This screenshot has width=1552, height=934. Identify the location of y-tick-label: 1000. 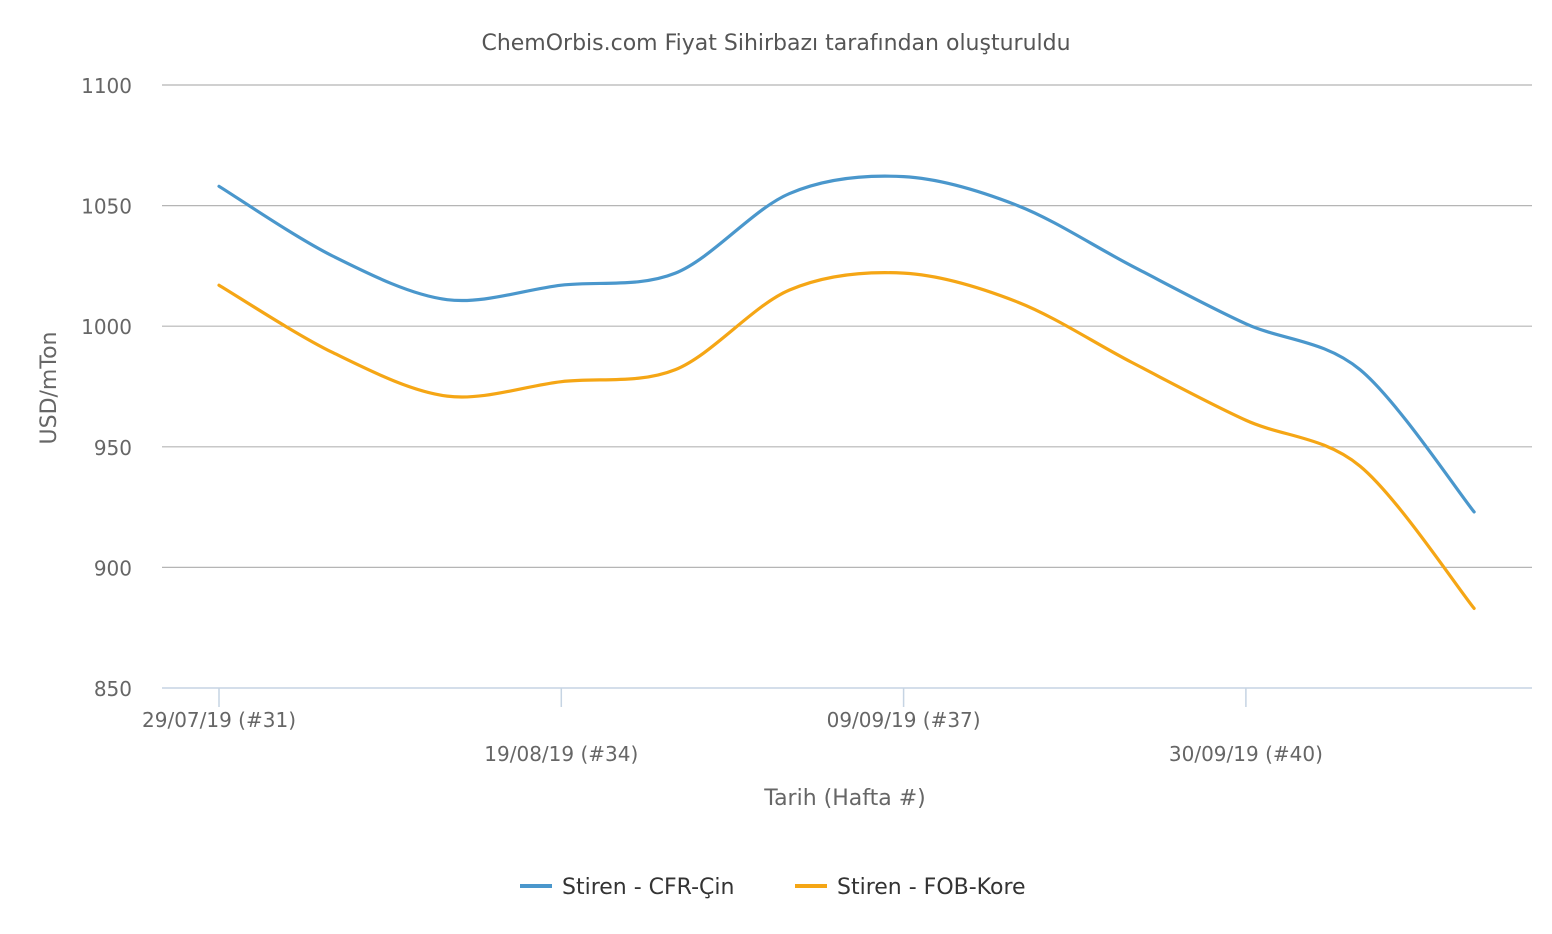
(106, 327).